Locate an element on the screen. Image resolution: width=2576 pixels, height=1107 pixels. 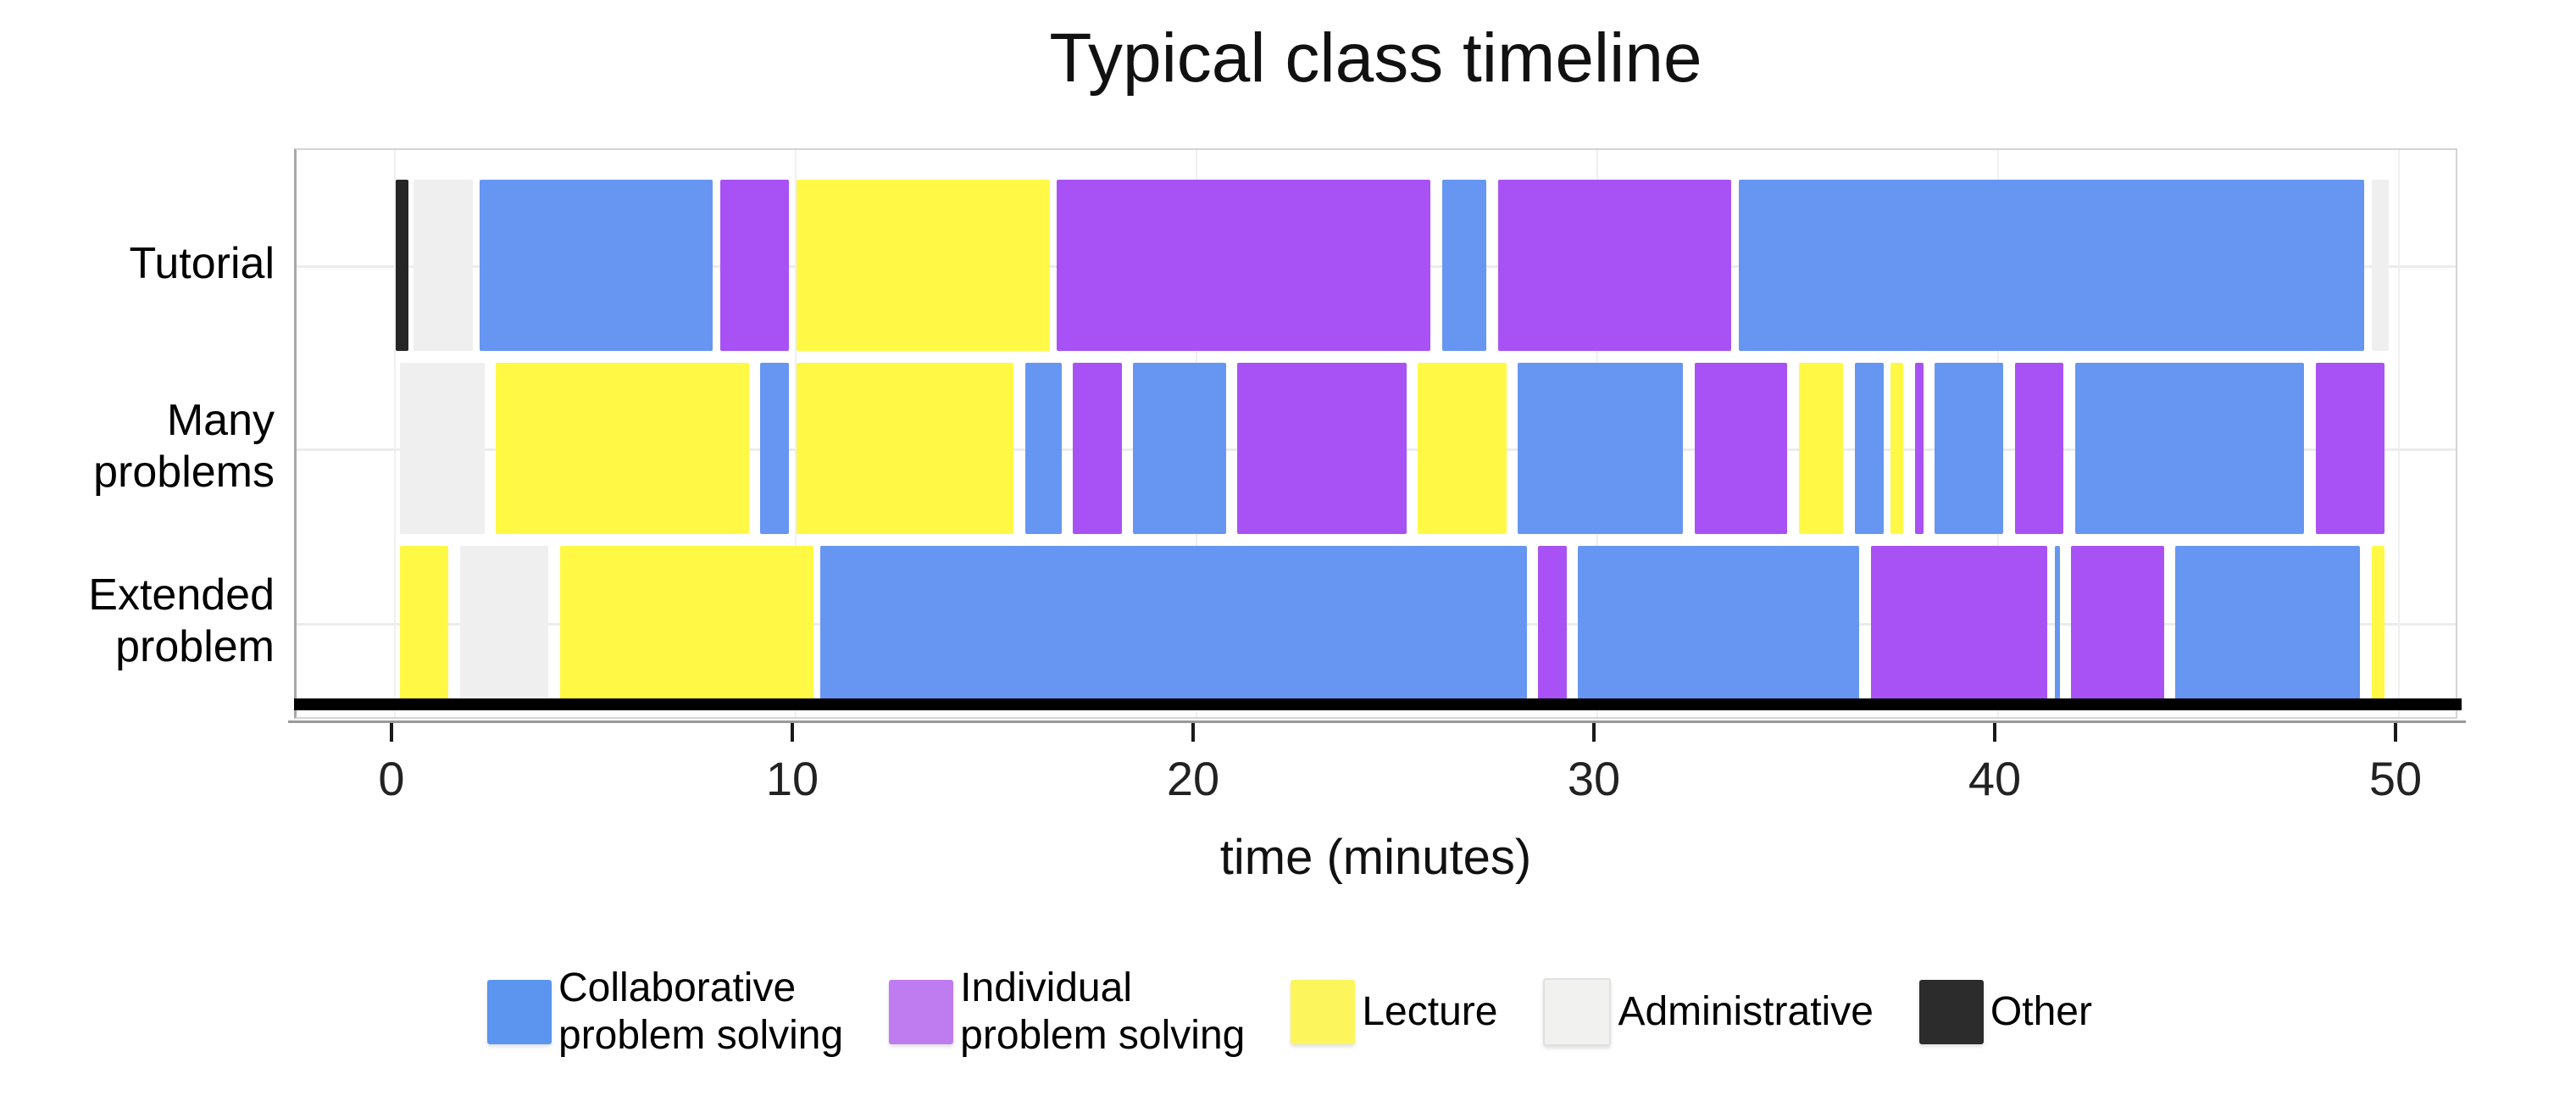
legend-swatch-administrative is located at coordinates (1577, 1011).